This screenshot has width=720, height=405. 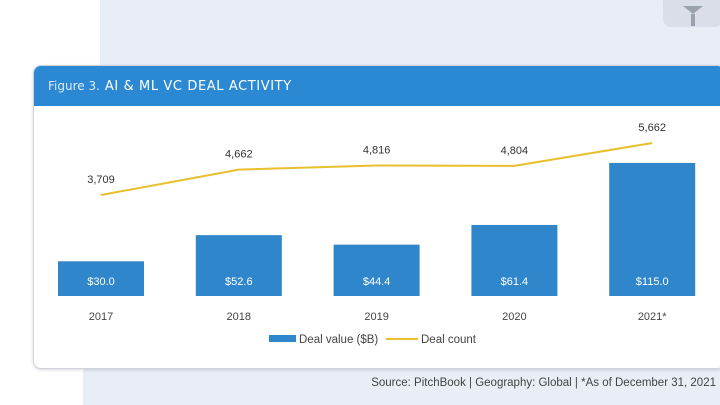 I want to click on legend-label: Deal value ($B), so click(x=338, y=340).